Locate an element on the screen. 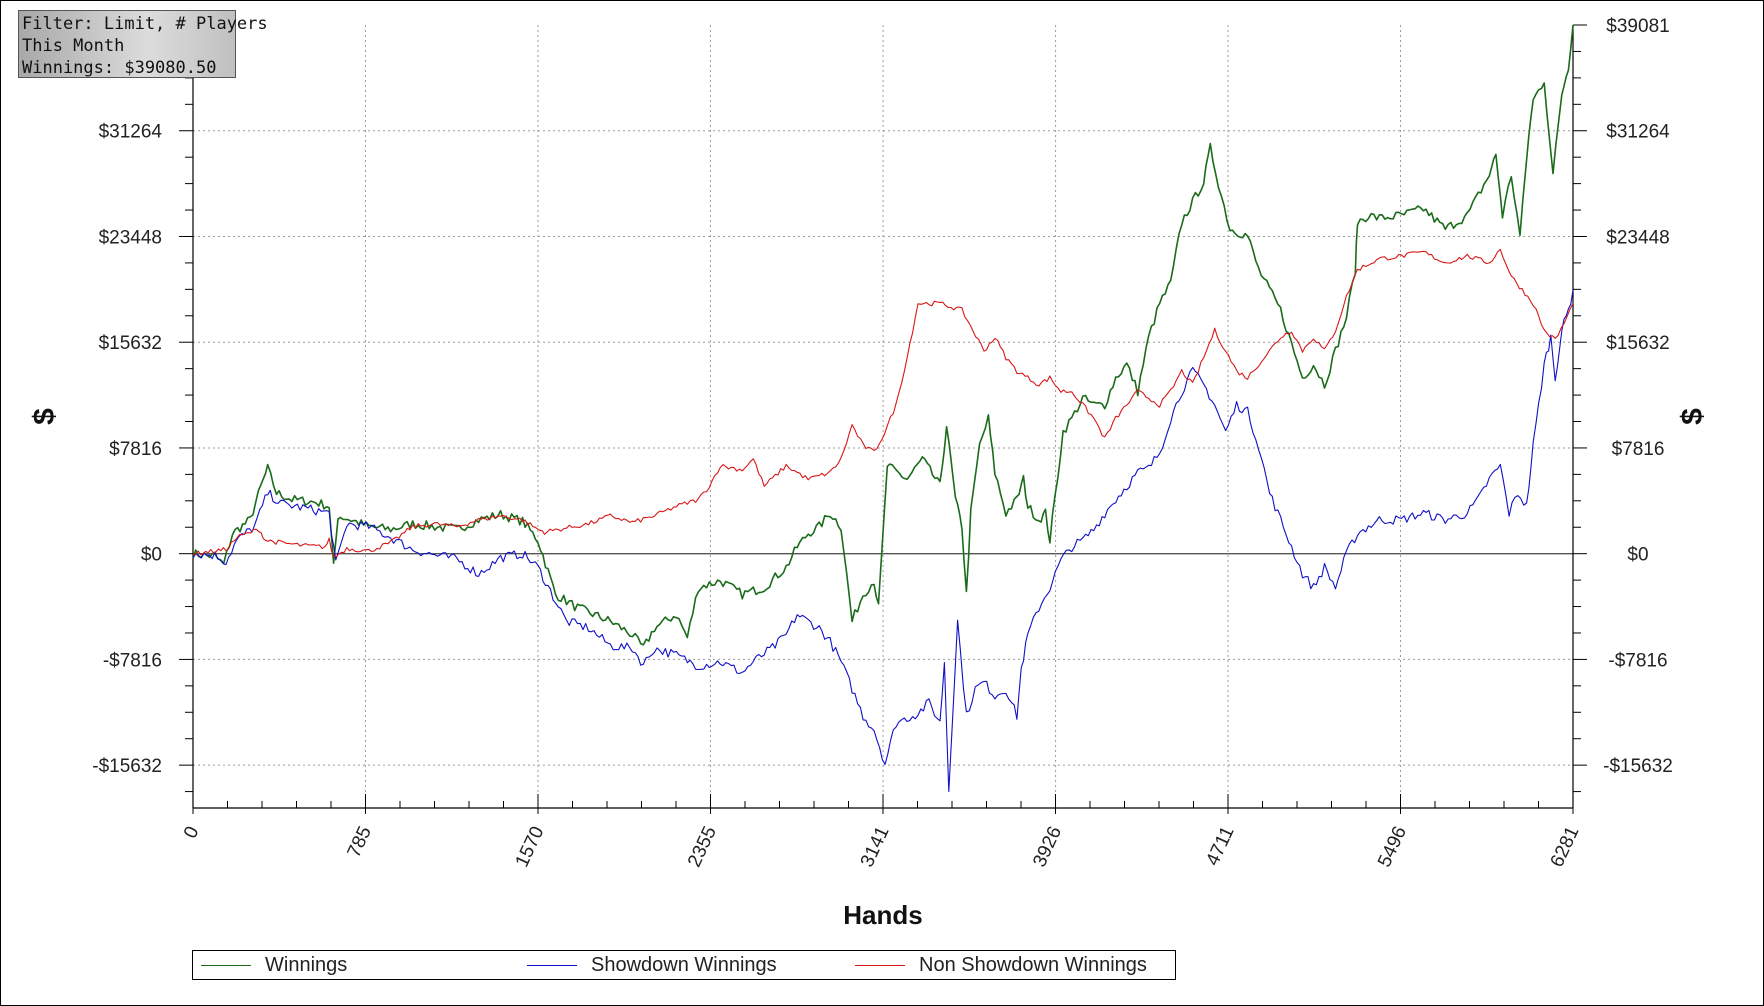 The height and width of the screenshot is (1006, 1764). y-top-label-right: $39081 is located at coordinates (1637, 26).